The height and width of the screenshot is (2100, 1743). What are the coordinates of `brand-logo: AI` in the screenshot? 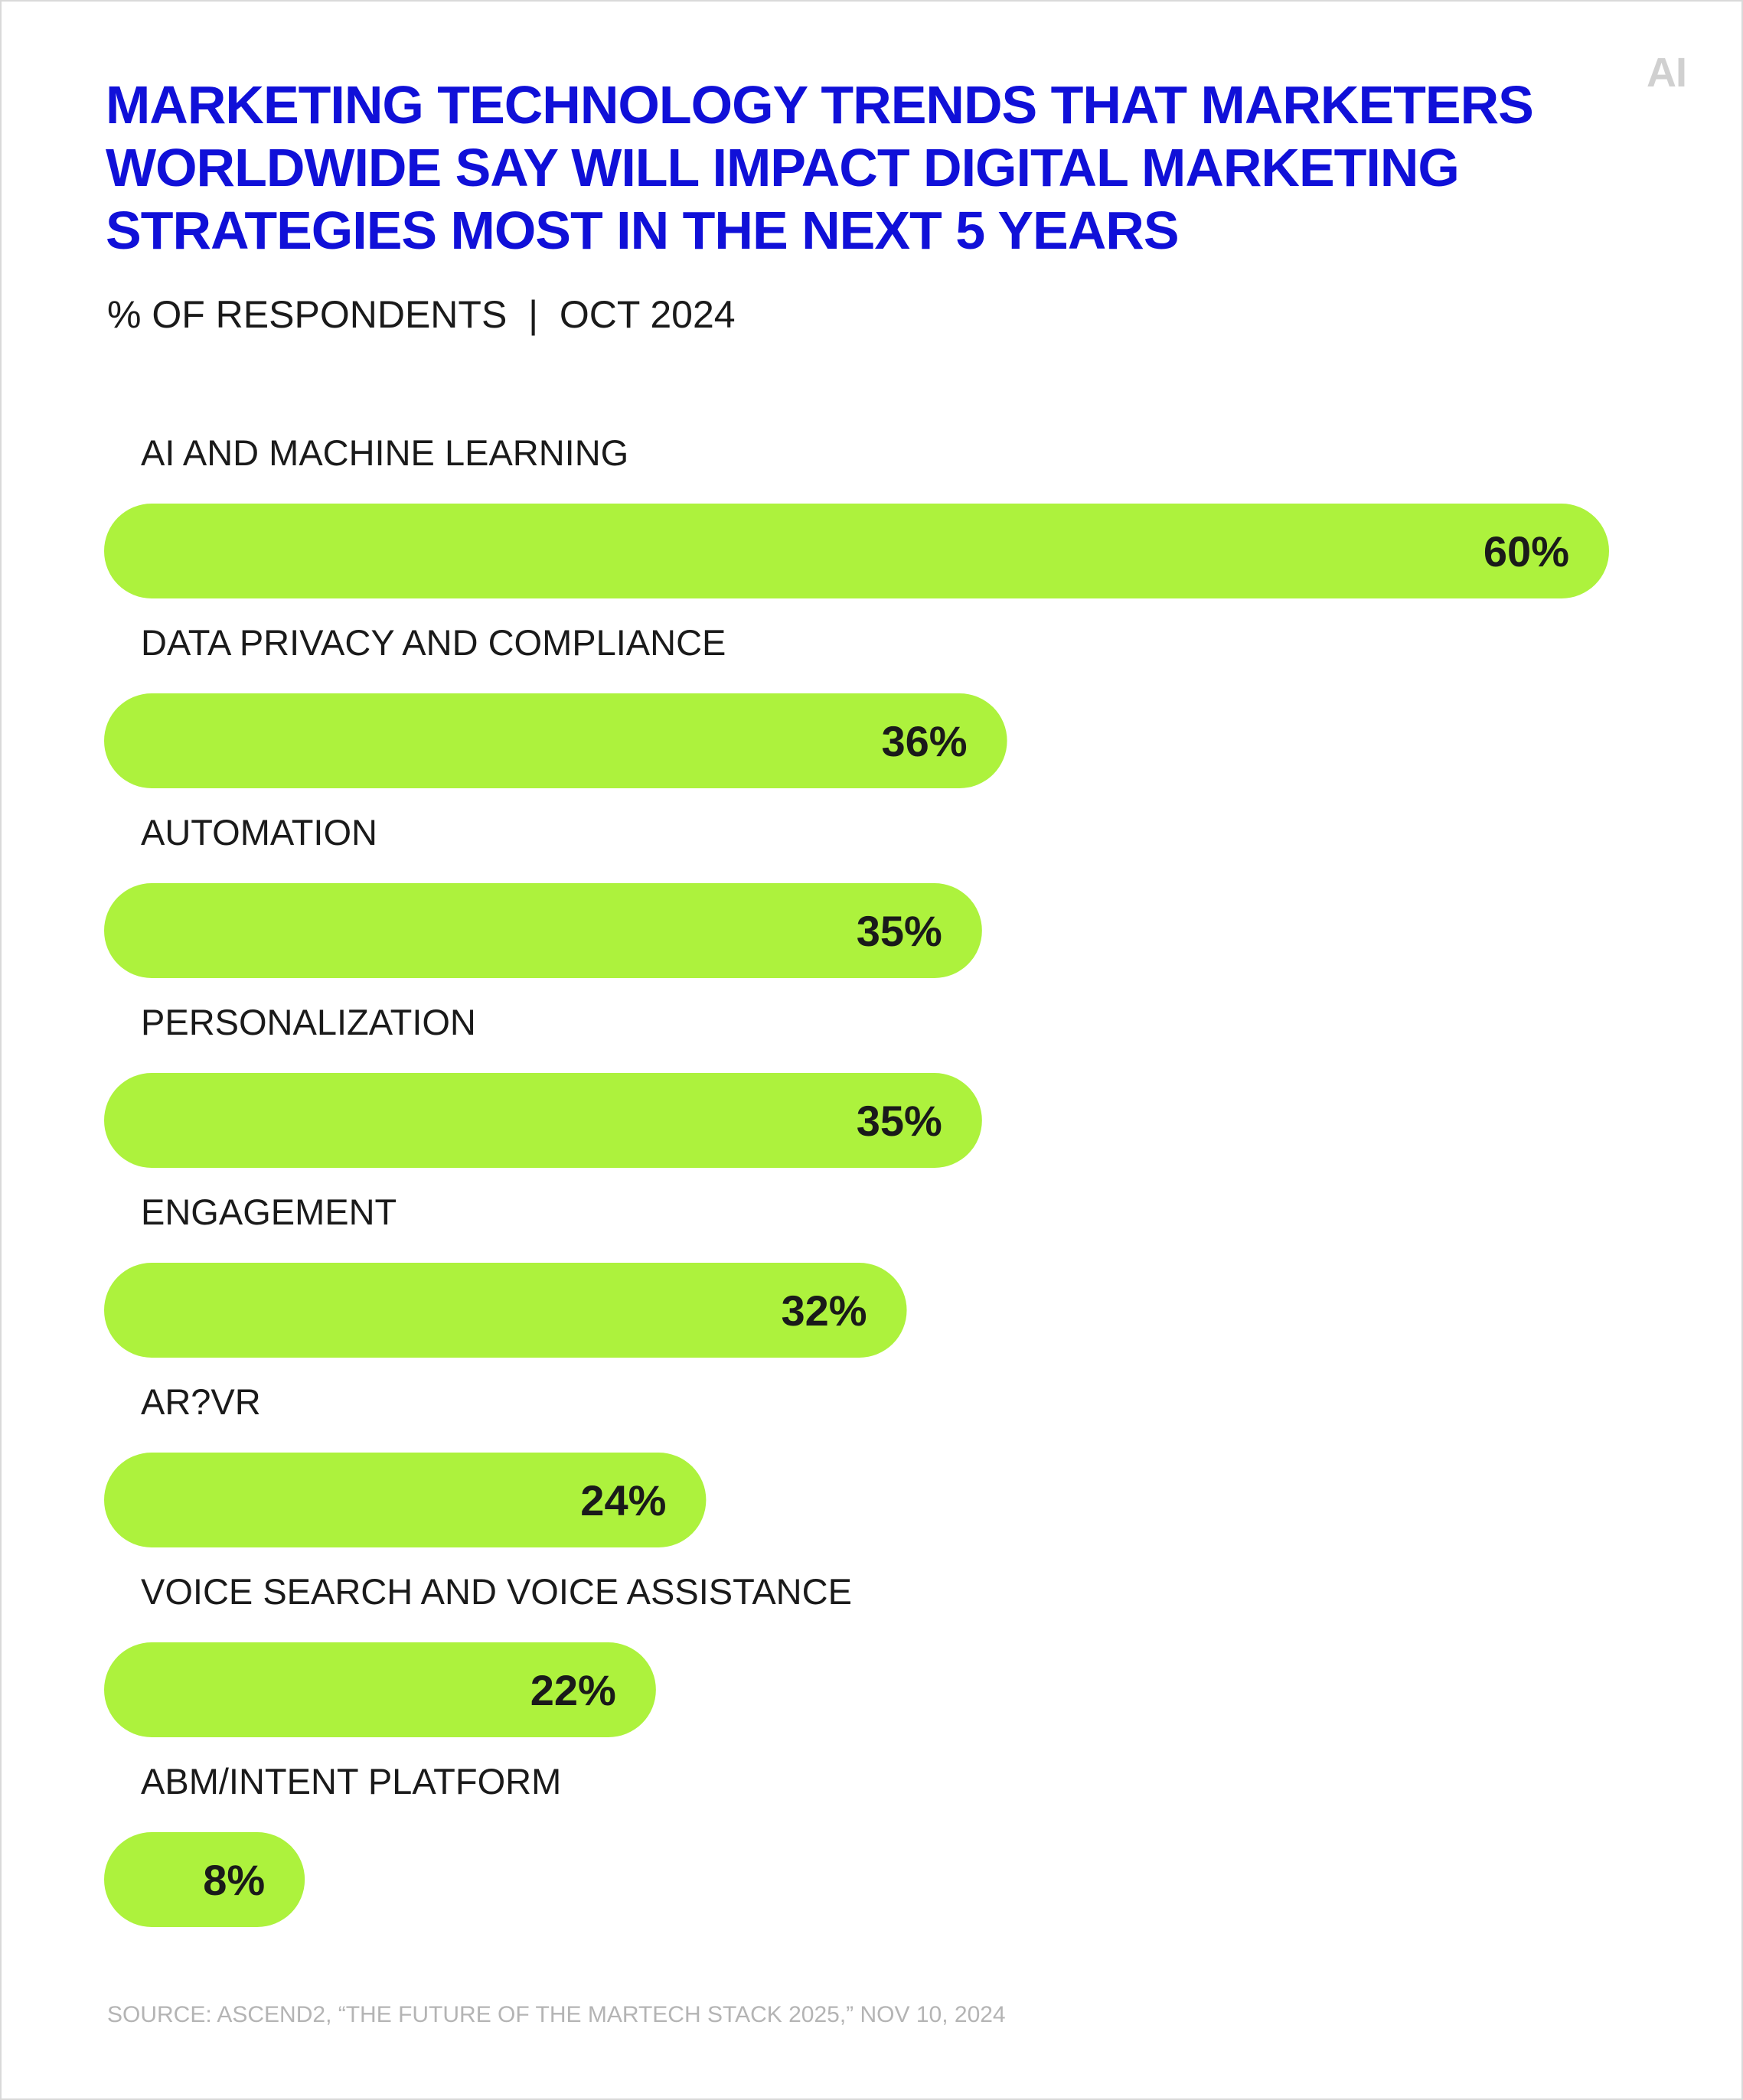 It's located at (1667, 73).